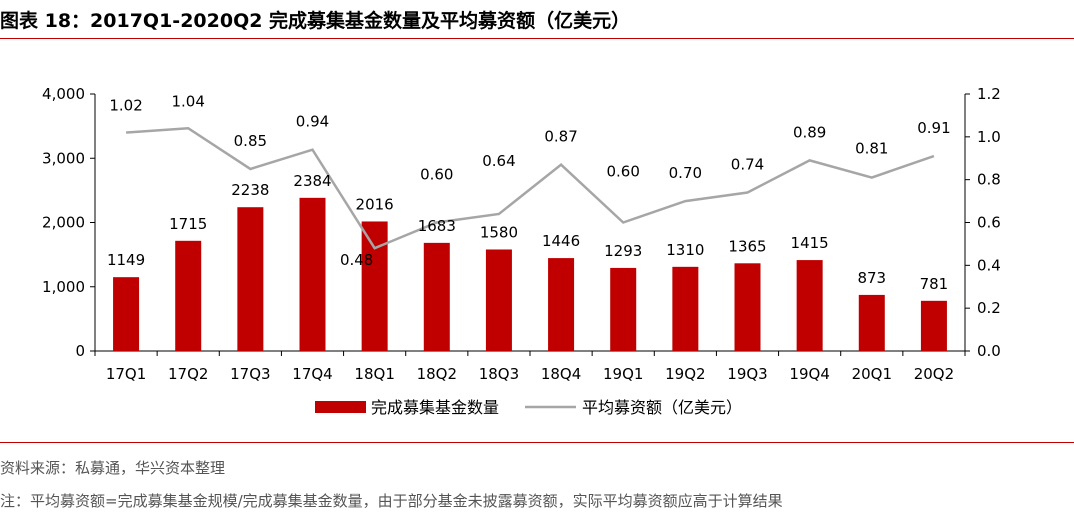  What do you see at coordinates (989, 265) in the screenshot?
I see `right-tick-label: 0.4` at bounding box center [989, 265].